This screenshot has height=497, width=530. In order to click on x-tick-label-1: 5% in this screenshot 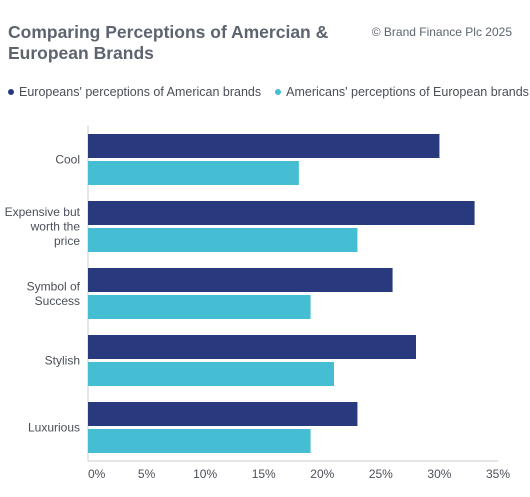, I will do `click(147, 474)`.